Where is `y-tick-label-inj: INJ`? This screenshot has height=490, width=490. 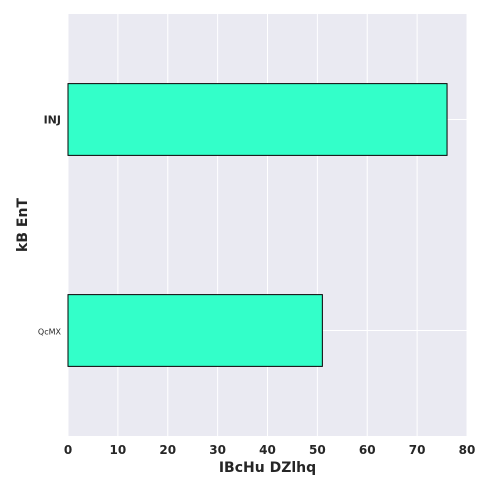
y-tick-label-inj: INJ is located at coordinates (52, 120).